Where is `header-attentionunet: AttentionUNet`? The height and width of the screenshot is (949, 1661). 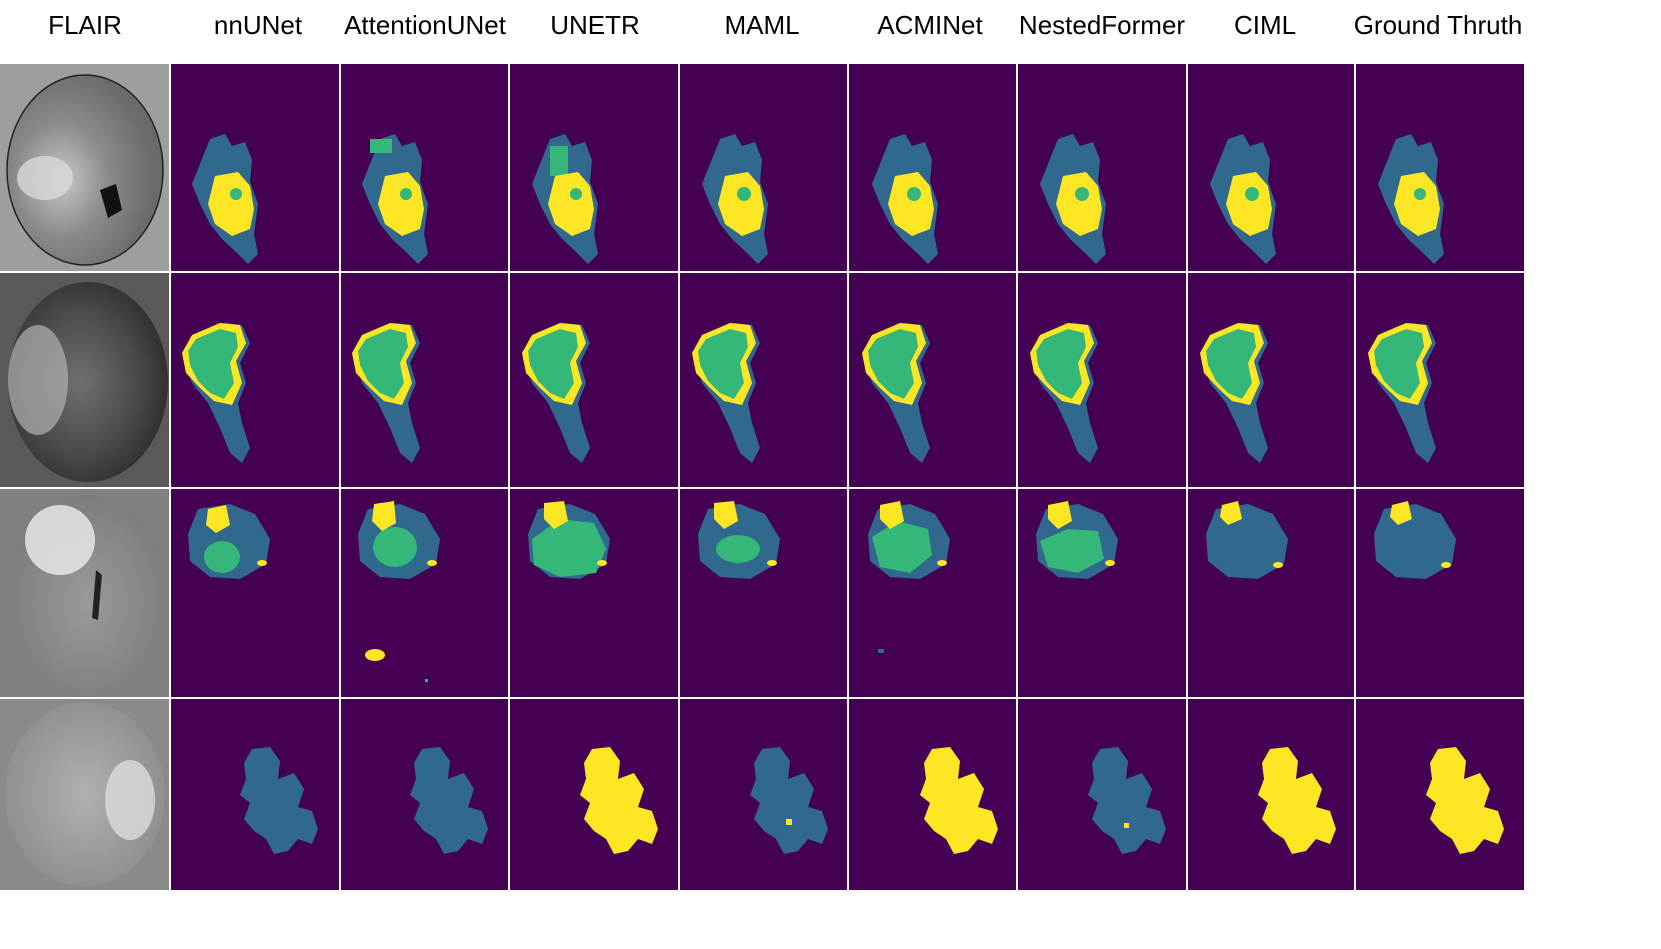 header-attentionunet: AttentionUNet is located at coordinates (425, 25).